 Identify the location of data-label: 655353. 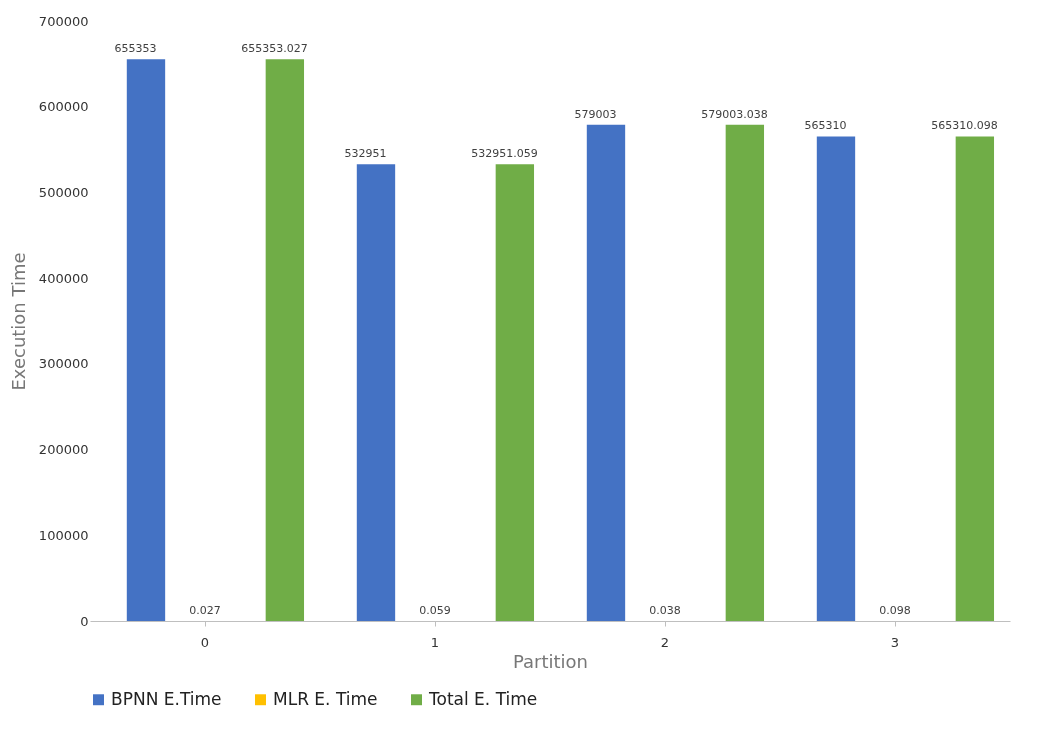
(135, 49).